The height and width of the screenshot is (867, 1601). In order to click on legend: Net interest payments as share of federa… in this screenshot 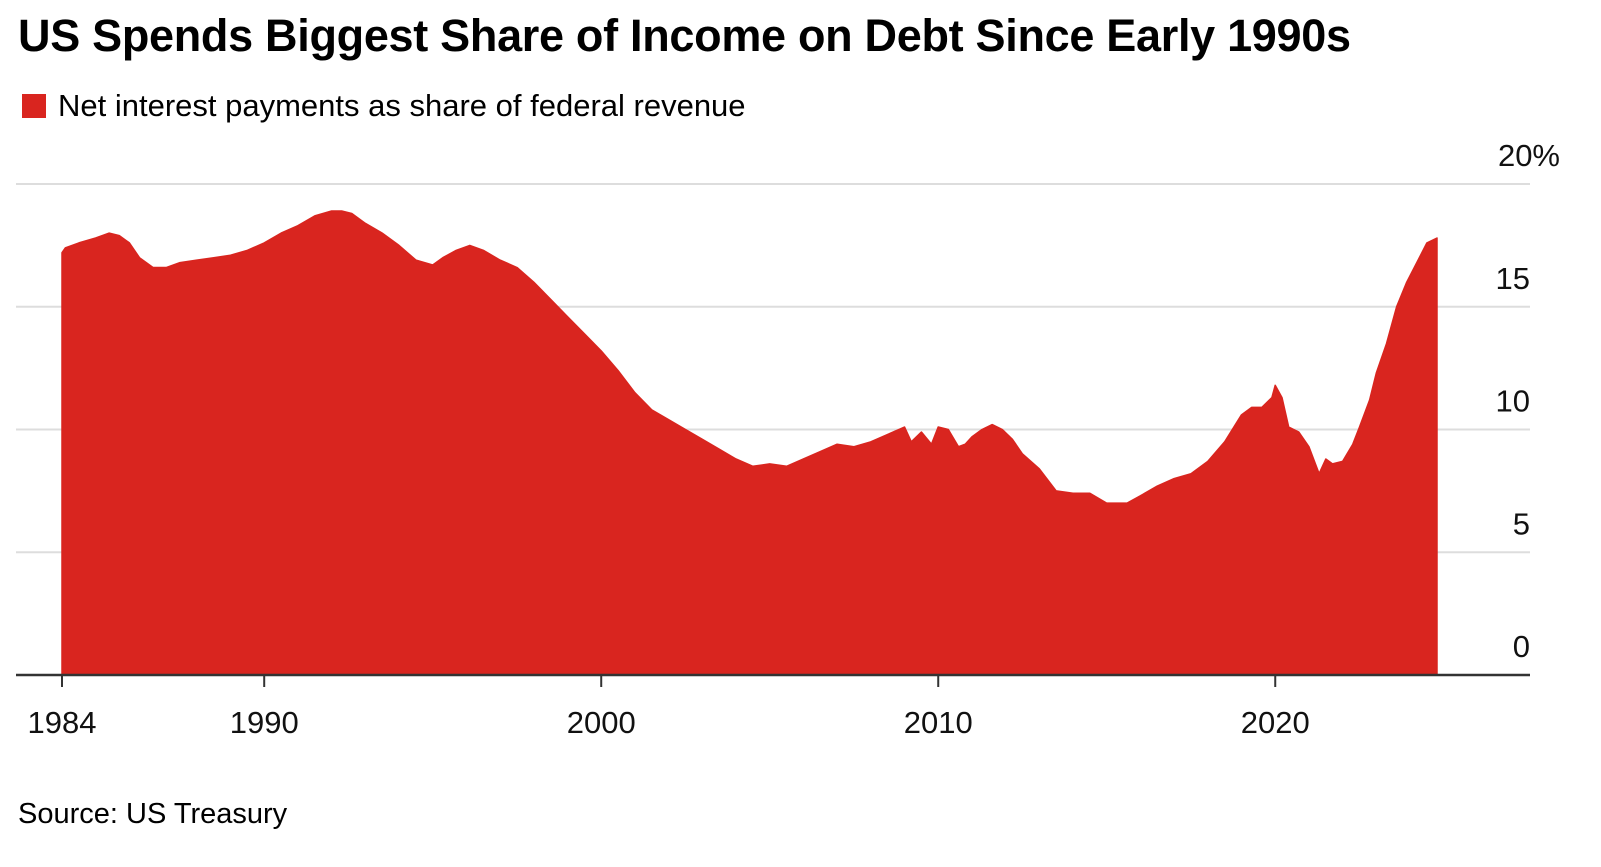, I will do `click(384, 106)`.